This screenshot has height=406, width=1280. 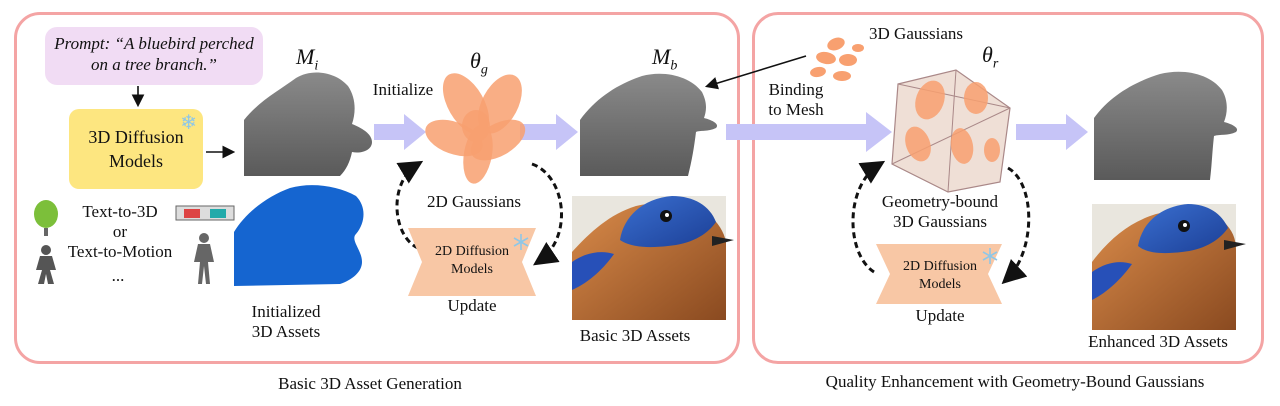 I want to click on theta-g-symbol: θg, so click(x=479, y=63).